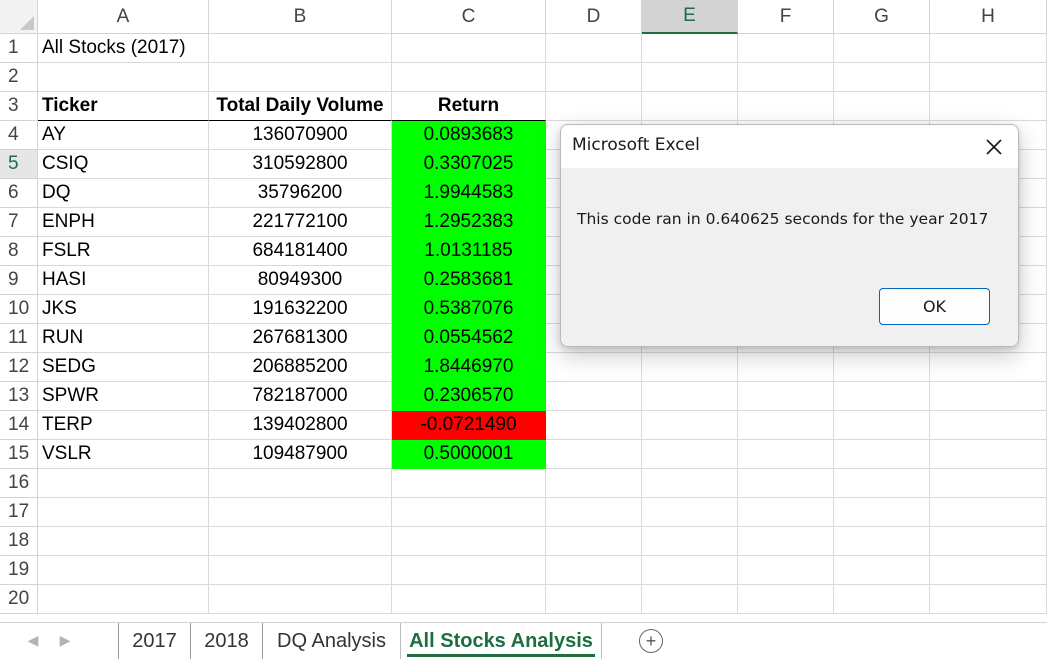 Image resolution: width=1047 pixels, height=660 pixels. I want to click on chevron-left-icon: ◀, so click(33, 639).